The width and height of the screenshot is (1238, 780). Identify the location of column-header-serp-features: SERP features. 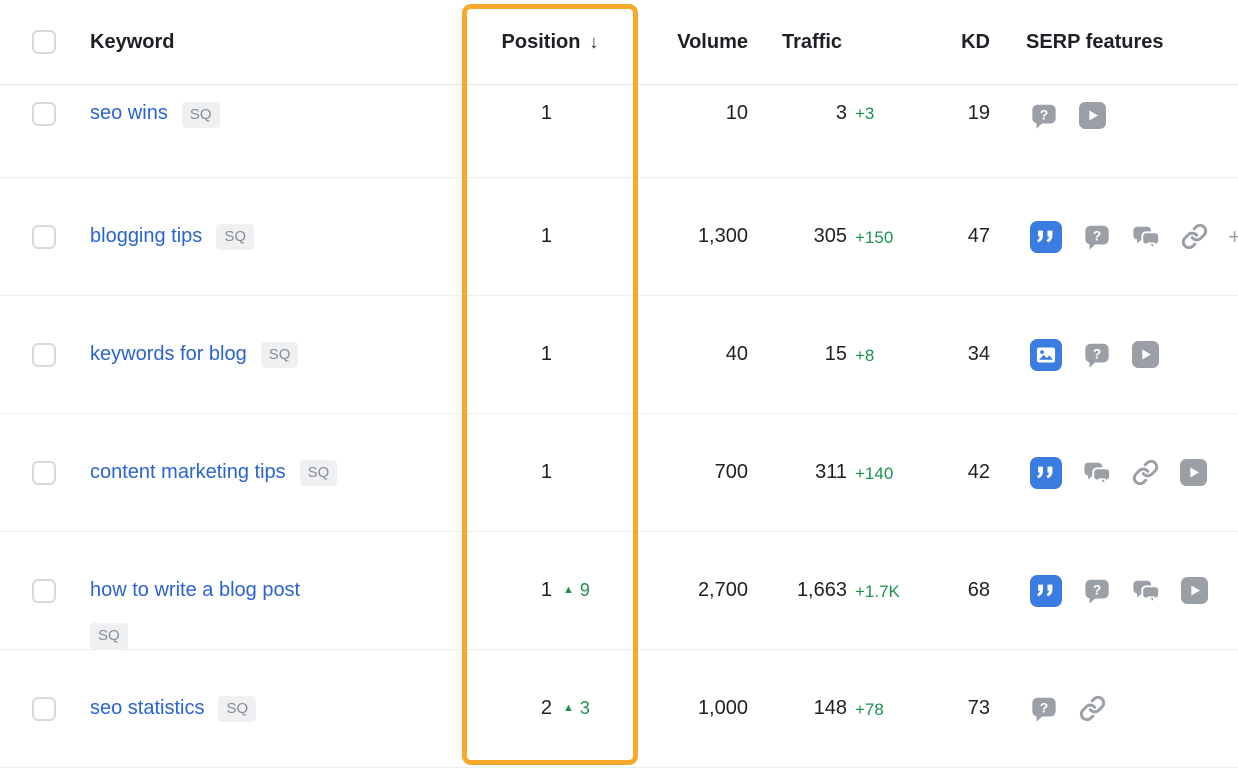
(1095, 41).